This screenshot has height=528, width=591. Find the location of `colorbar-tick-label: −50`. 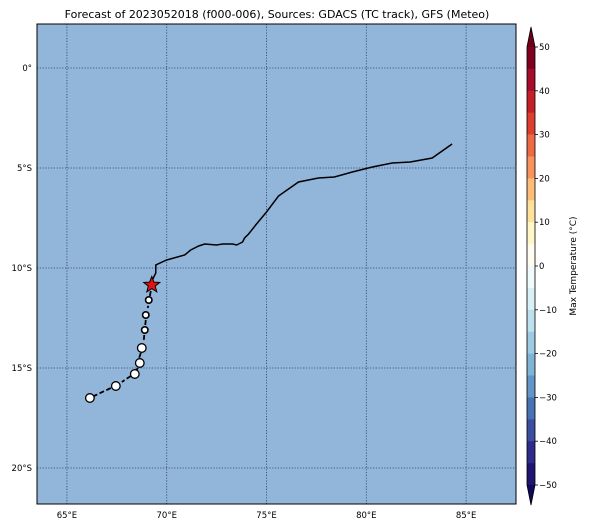

colorbar-tick-label: −50 is located at coordinates (548, 486).